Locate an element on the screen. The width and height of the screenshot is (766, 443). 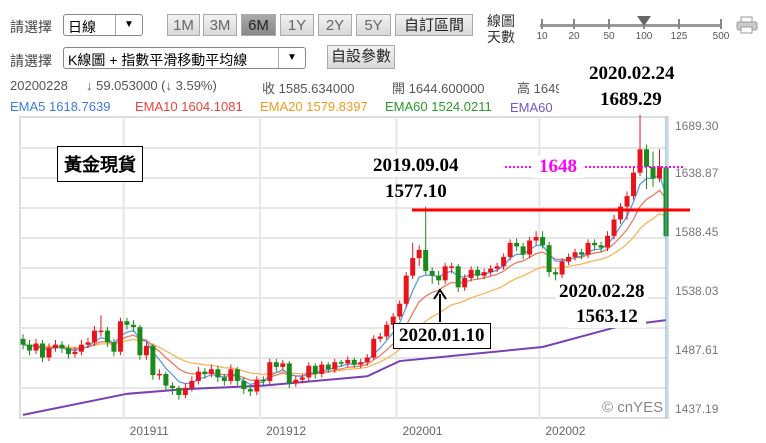
legend-ema5: EMA5 1618.7639 is located at coordinates (60, 106).